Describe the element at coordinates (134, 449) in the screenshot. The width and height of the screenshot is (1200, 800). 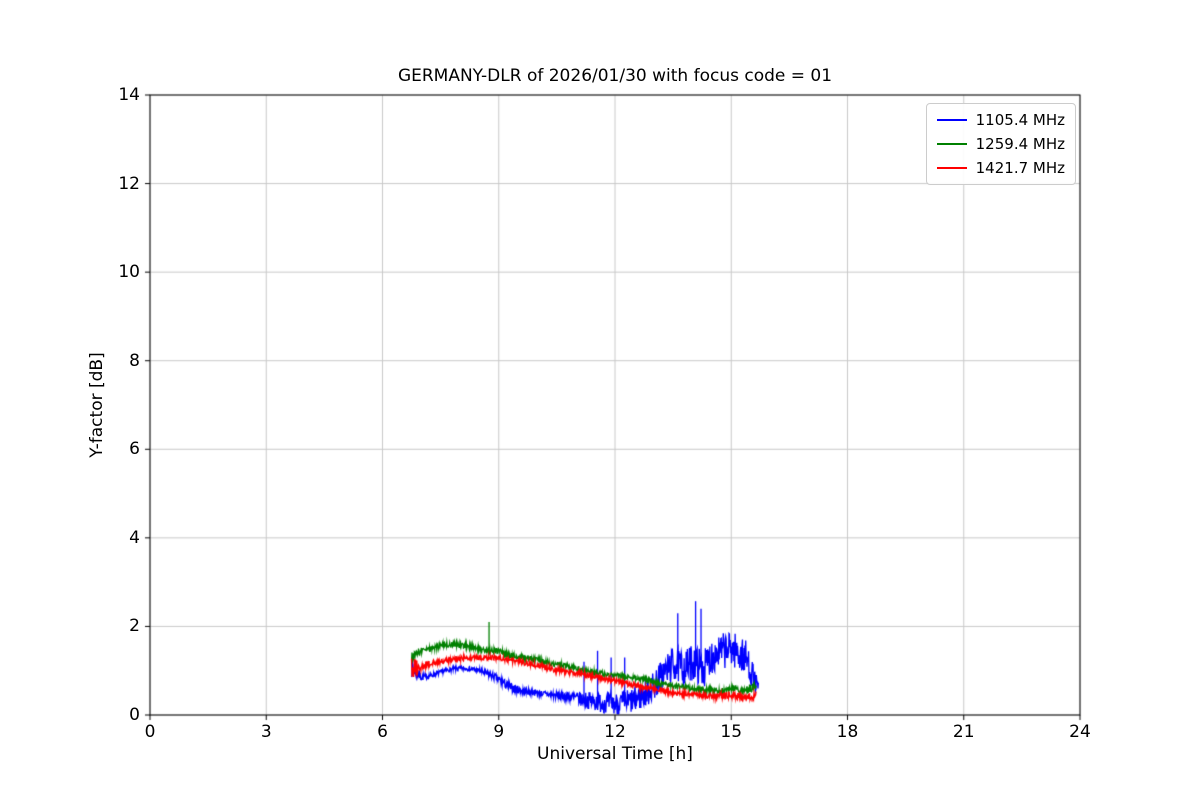
I see `y-tick-label: 6` at that location.